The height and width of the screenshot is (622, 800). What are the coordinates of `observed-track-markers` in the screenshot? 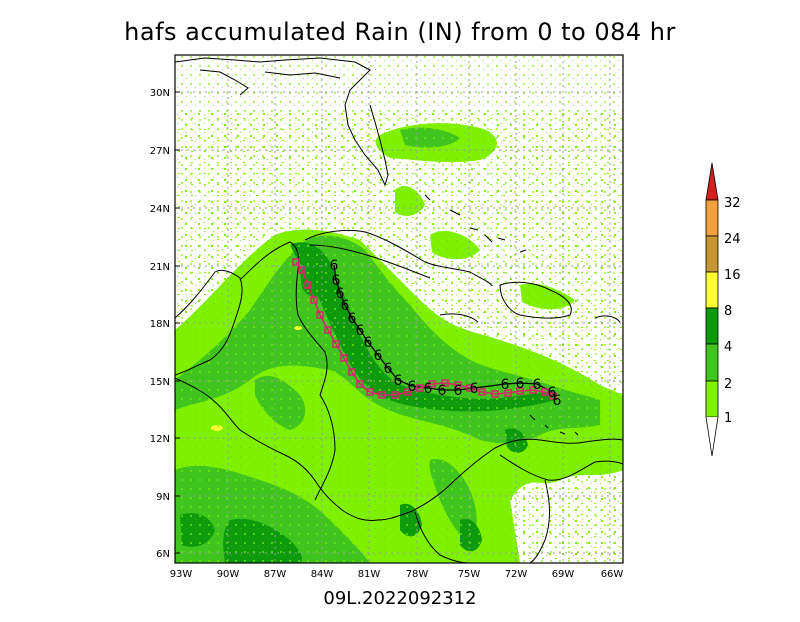 It's located at (424, 329).